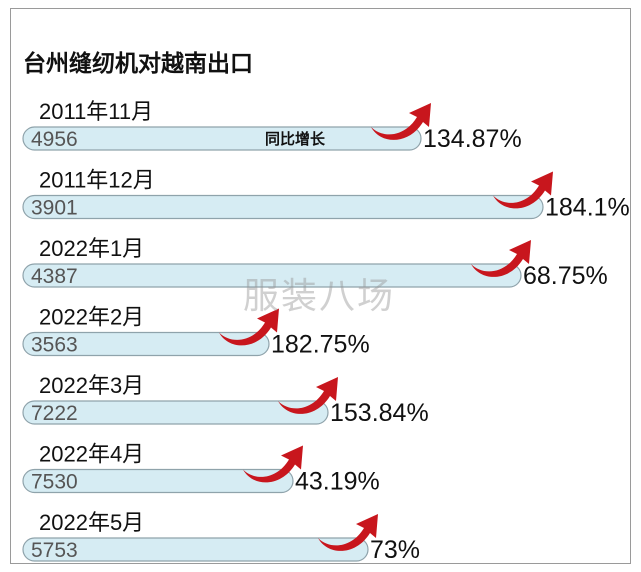 The width and height of the screenshot is (641, 572). Describe the element at coordinates (91, 248) in the screenshot. I see `row-date-label: 2022年1月` at that location.